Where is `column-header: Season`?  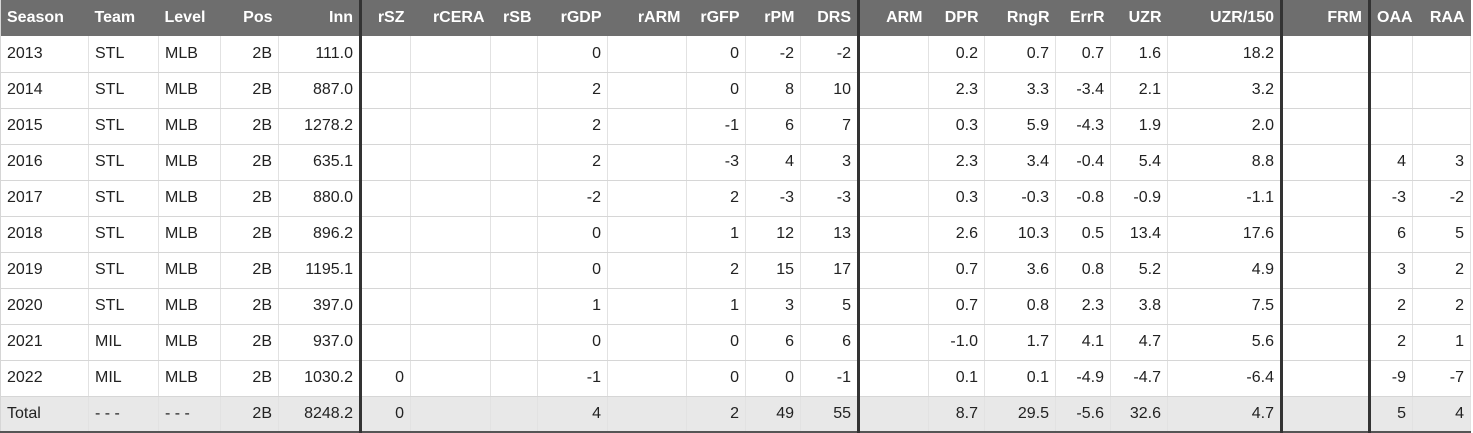
column-header: Season is located at coordinates (44, 18).